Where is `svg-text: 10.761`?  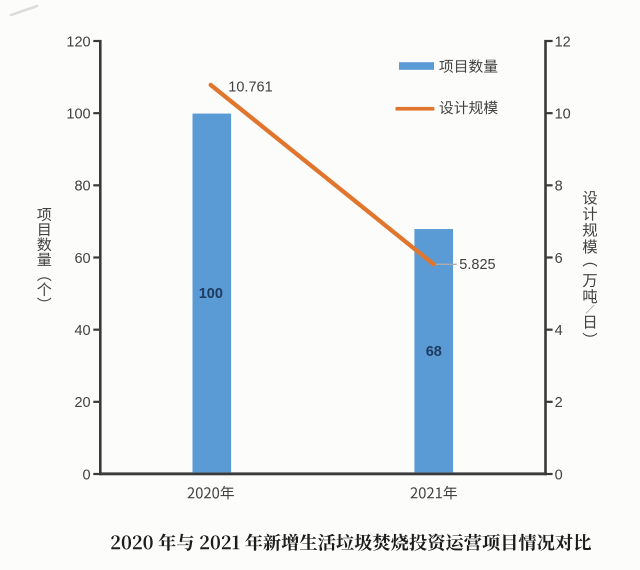
svg-text: 10.761 is located at coordinates (250, 88).